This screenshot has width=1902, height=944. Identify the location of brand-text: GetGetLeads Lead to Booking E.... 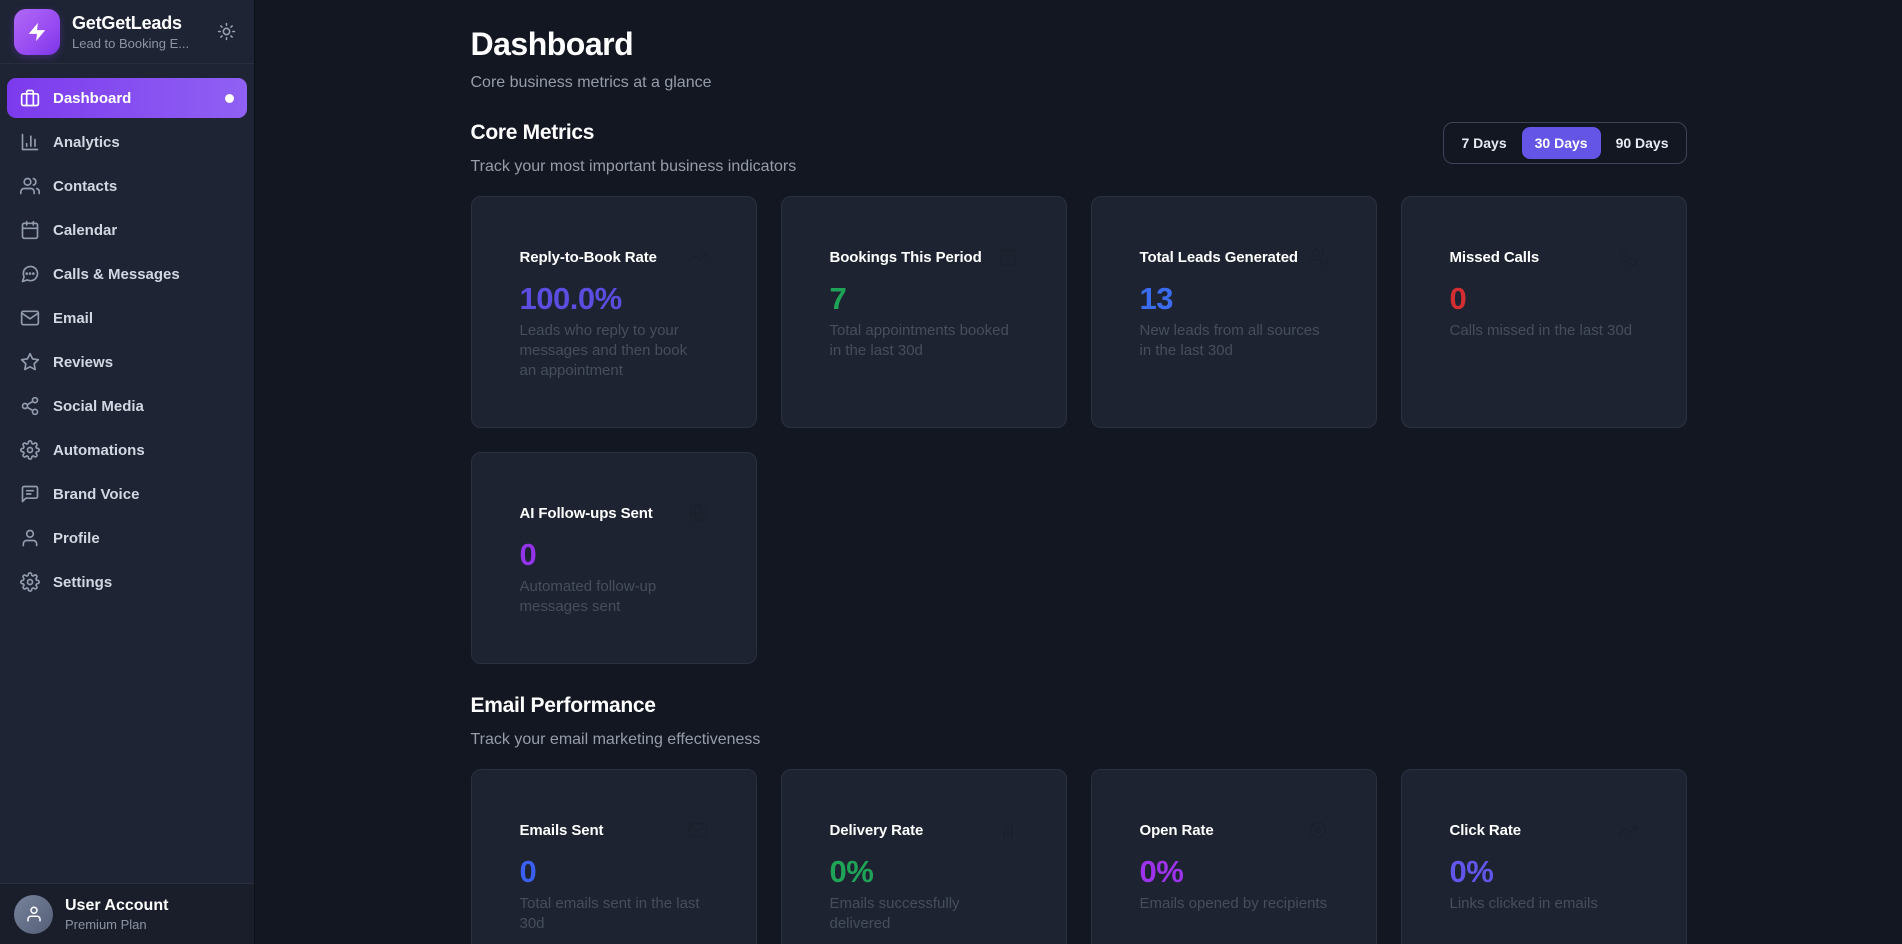
(130, 32).